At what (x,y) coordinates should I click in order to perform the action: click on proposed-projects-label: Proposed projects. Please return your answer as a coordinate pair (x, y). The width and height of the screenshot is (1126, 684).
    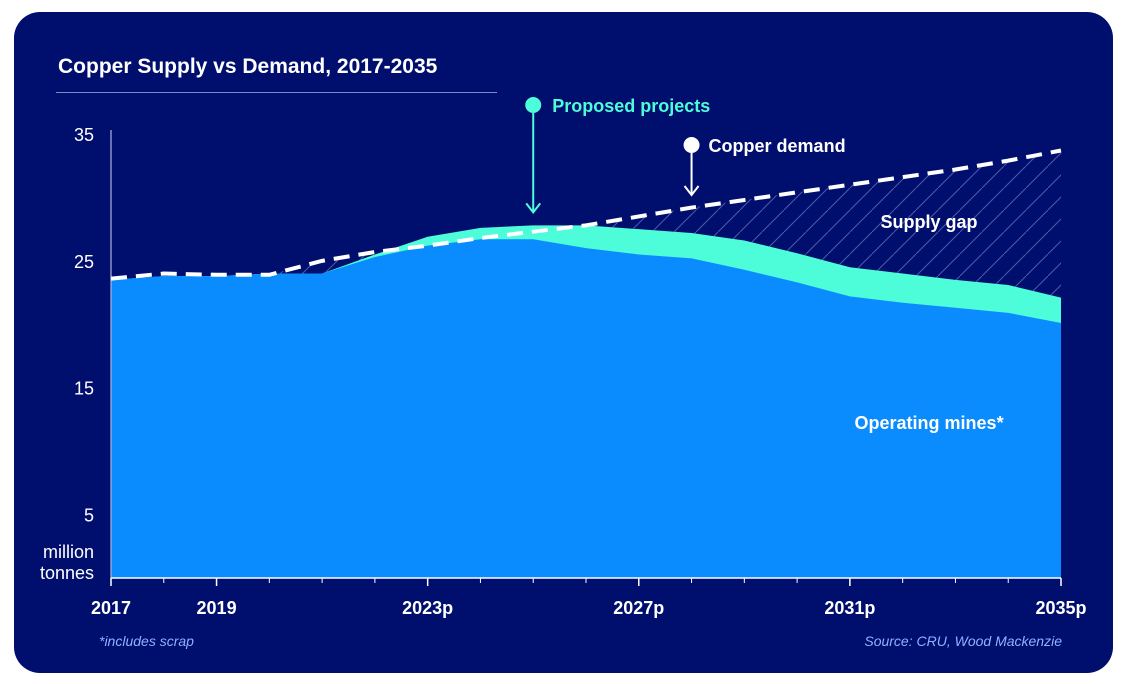
    Looking at the image, I should click on (631, 106).